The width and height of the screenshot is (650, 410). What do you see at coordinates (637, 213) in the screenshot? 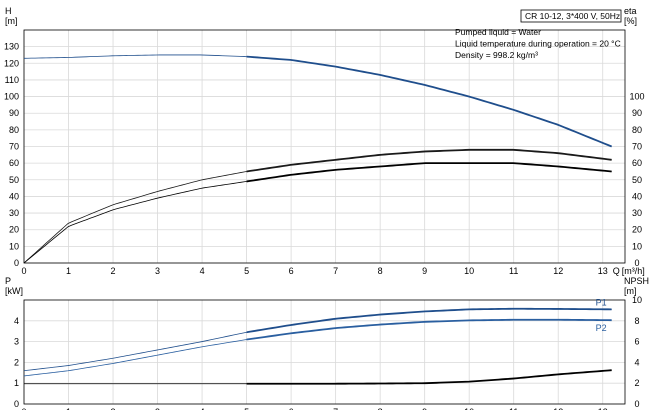
I see `top-right-tick-30: 30` at bounding box center [637, 213].